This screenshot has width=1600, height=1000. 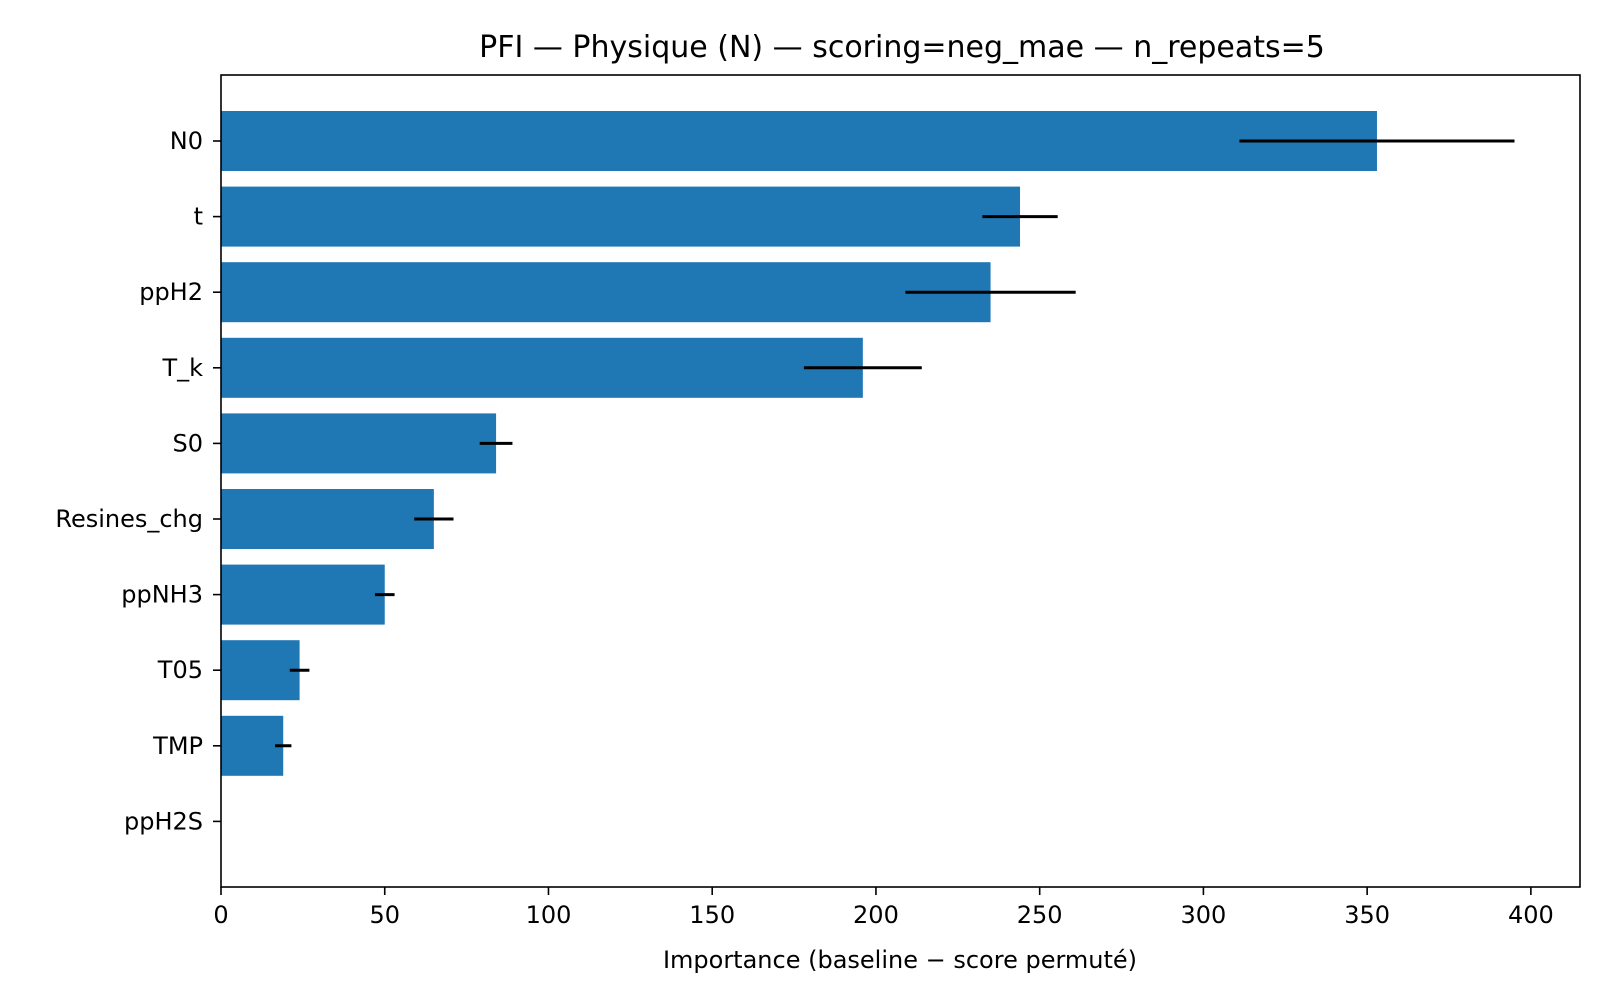 I want to click on x-axis-ticks: 0 50 100 150 200 250 300 350 400, so click(x=883, y=908).